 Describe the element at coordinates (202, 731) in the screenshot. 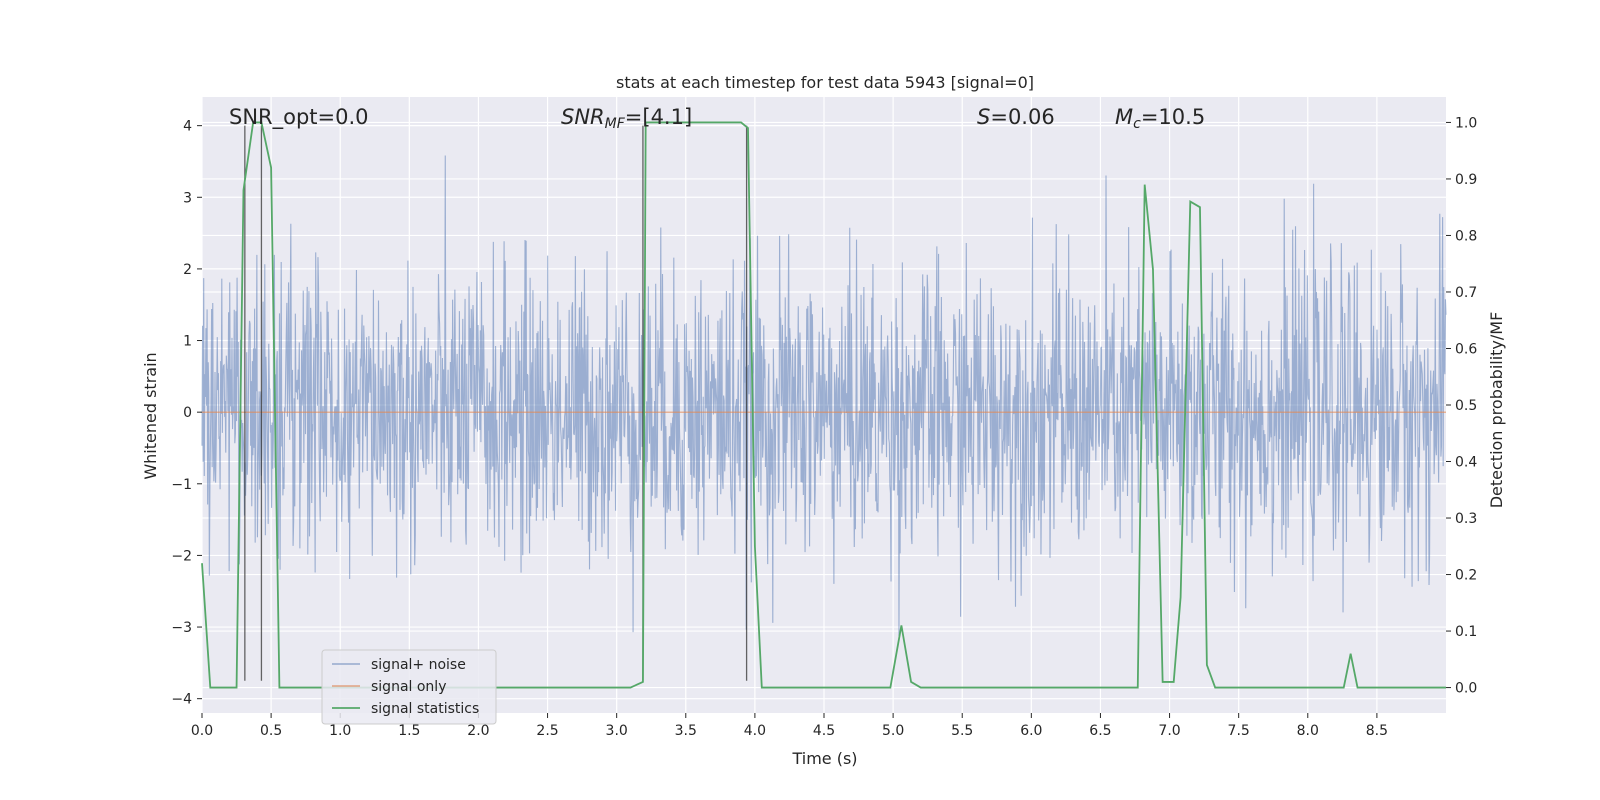

I see `x-tick-label-0: 0.0` at that location.